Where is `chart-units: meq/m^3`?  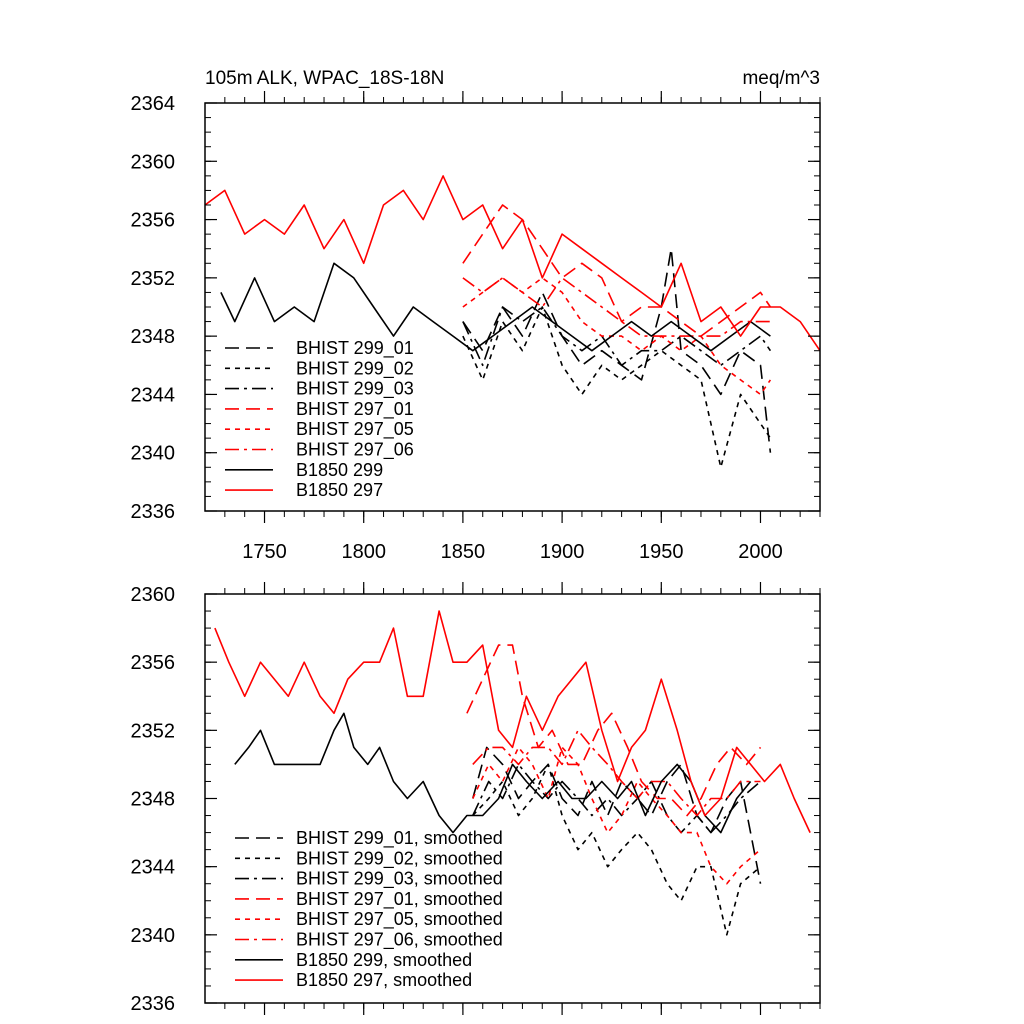 chart-units: meq/m^3 is located at coordinates (781, 78).